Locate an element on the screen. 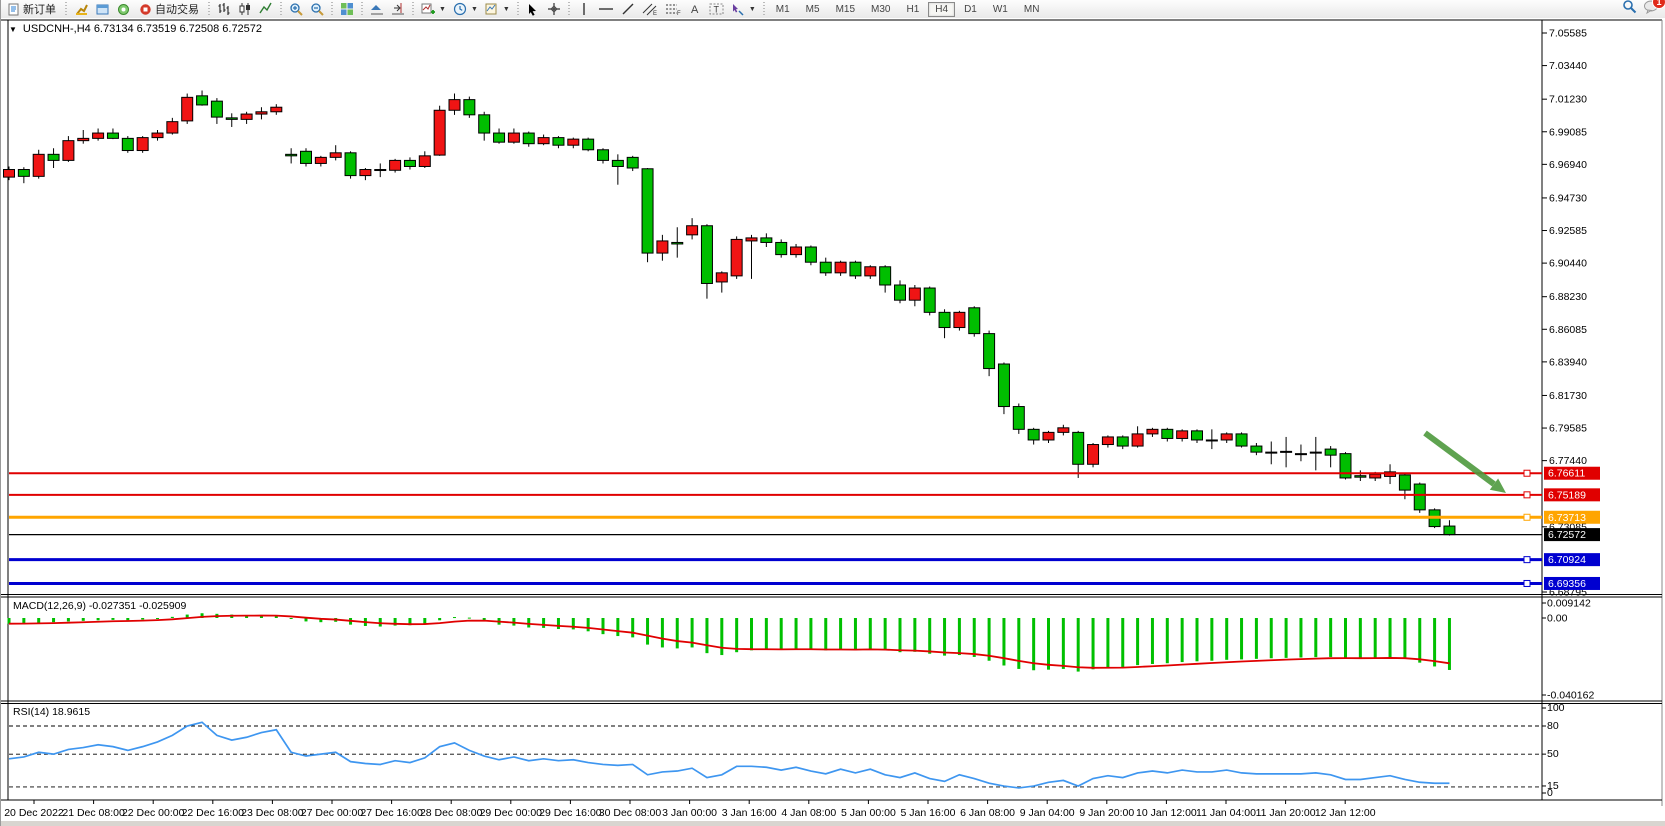  periods-button: ▼ is located at coordinates (465, 9).